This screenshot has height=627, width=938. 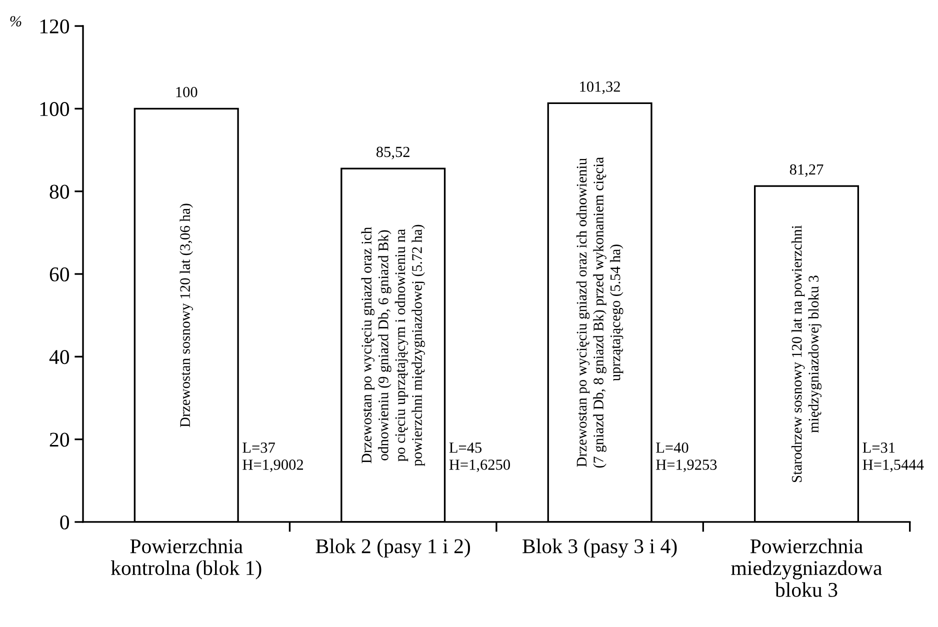 What do you see at coordinates (599, 548) in the screenshot?
I see `x-tick-label: Blok 3 (pasy 3 i 4)` at bounding box center [599, 548].